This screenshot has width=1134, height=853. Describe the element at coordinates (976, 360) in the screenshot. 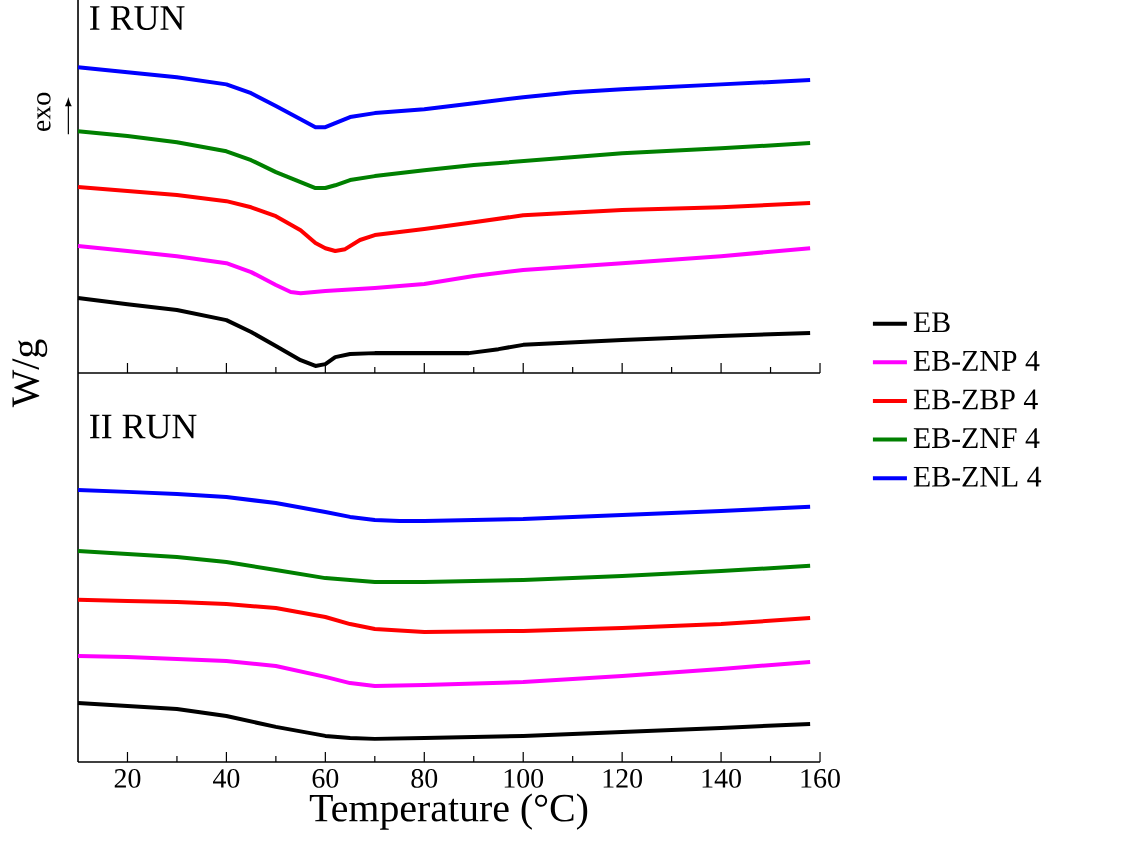

I see `legend-label: EB-ZNP 4` at that location.